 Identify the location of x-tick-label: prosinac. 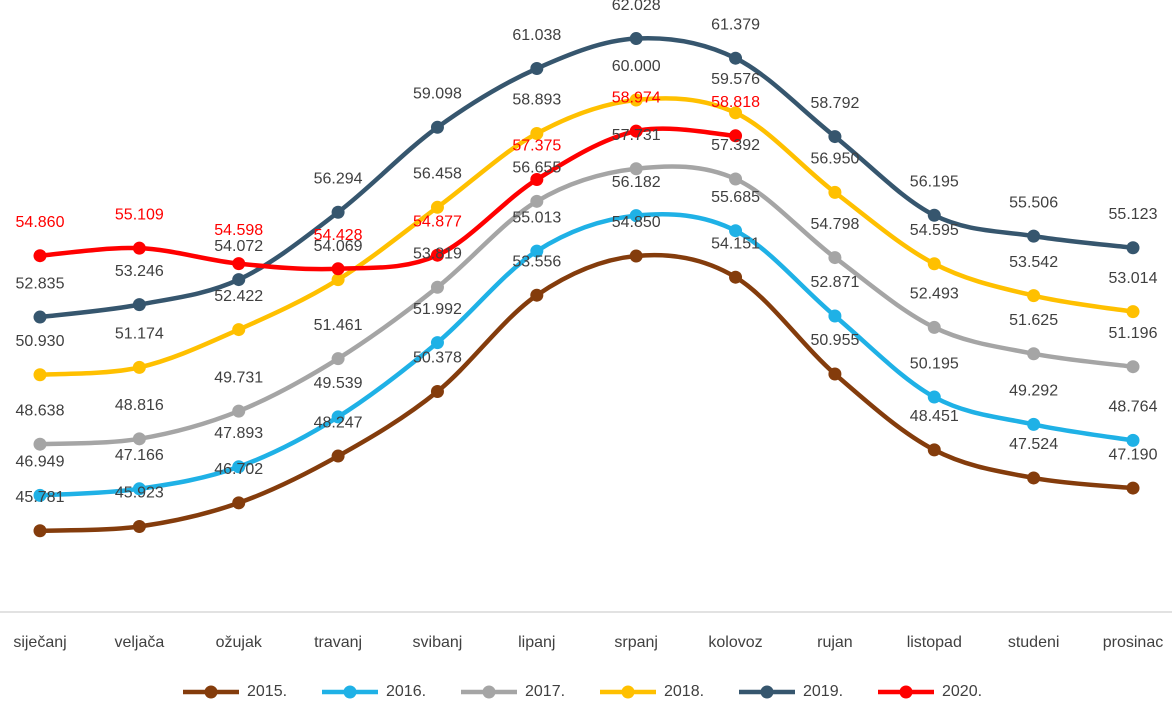
(1133, 642).